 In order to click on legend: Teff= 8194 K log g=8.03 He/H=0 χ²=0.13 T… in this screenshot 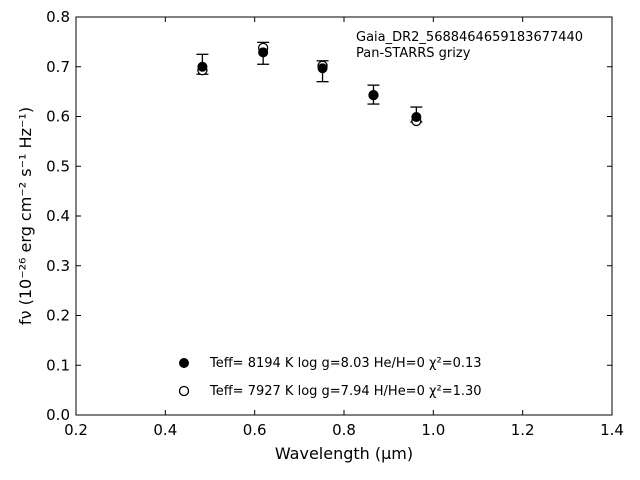, I will do `click(330, 377)`.